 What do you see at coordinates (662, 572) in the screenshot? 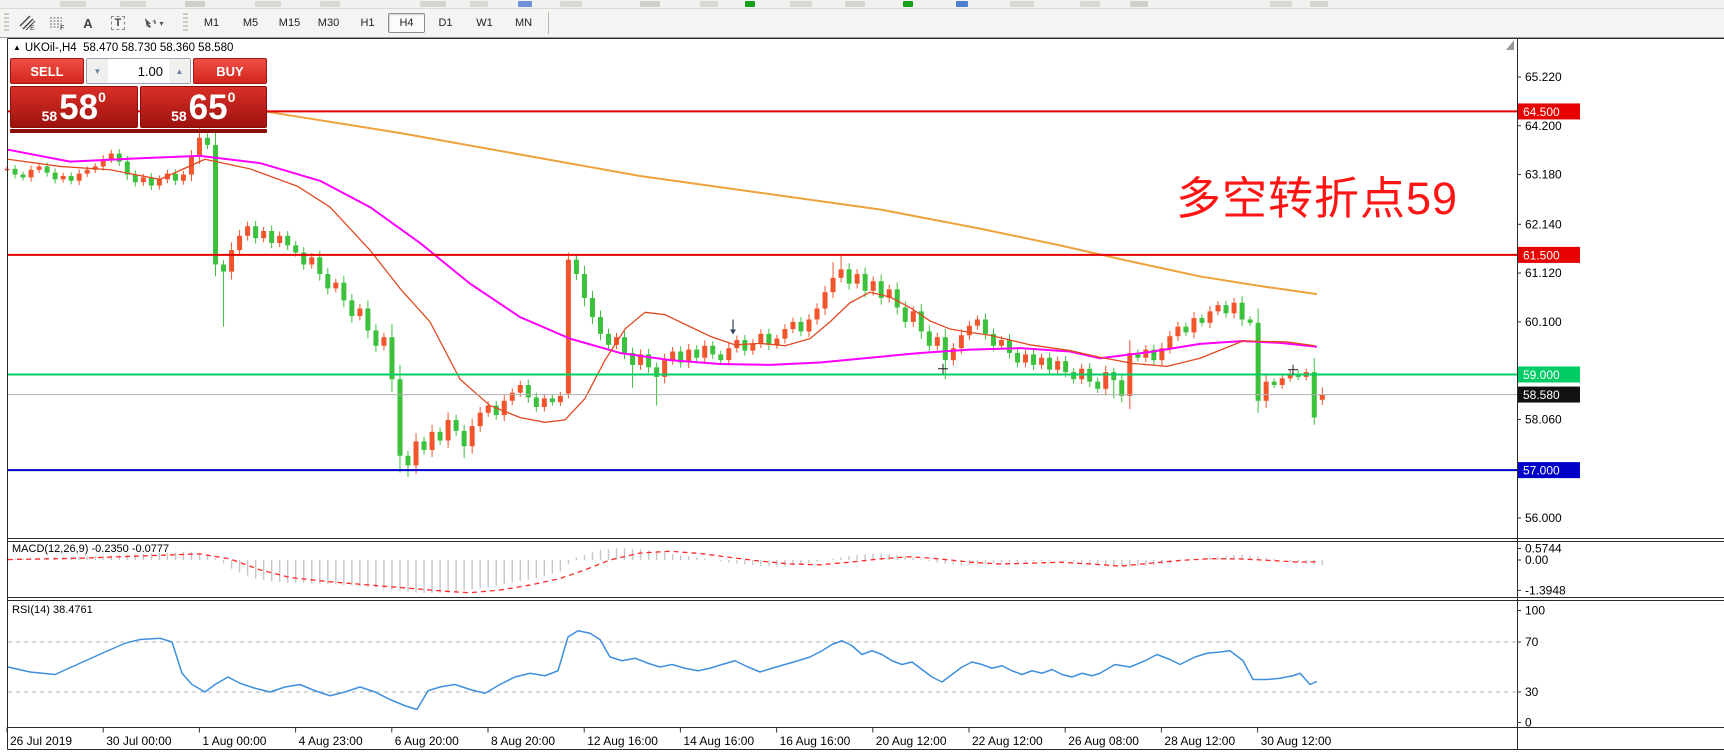
I see `macd-signal-line` at bounding box center [662, 572].